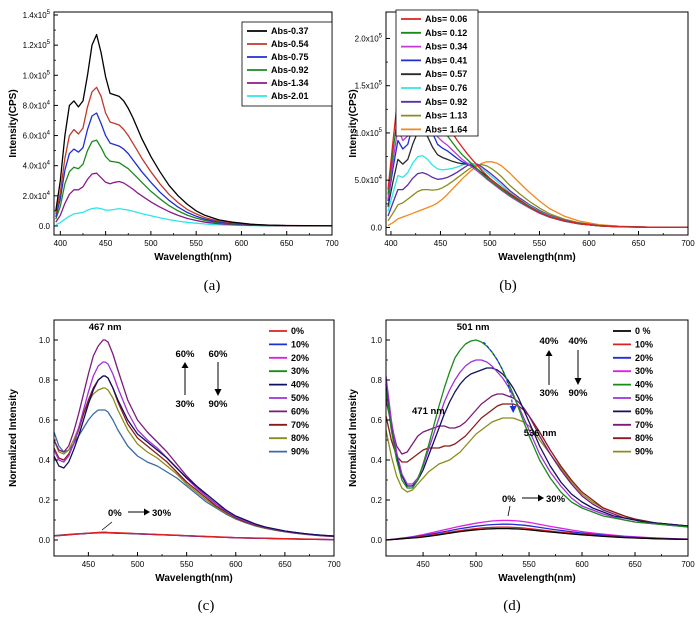 The width and height of the screenshot is (700, 627). Describe the element at coordinates (37, 15) in the screenshot. I see `y-tick-label: 1.4x10⁵` at that location.